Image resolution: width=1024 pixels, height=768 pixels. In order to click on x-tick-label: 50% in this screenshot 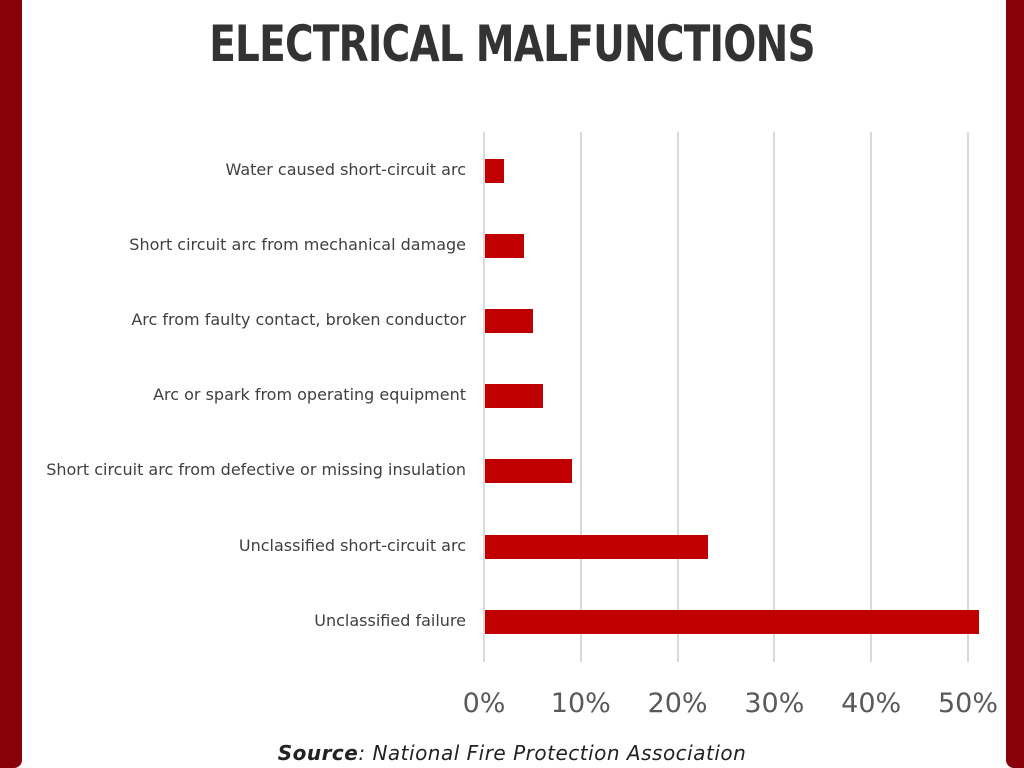, I will do `click(967, 703)`.